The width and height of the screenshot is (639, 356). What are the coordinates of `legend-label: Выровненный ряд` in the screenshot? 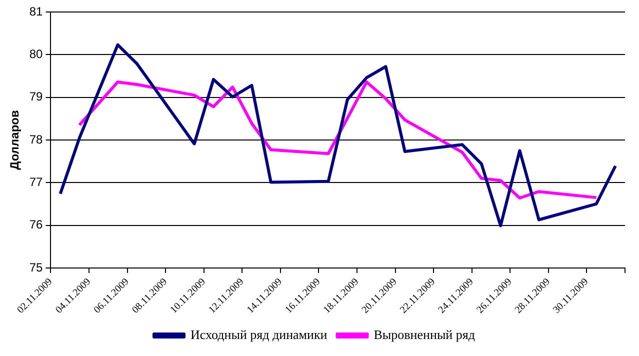 It's located at (425, 334).